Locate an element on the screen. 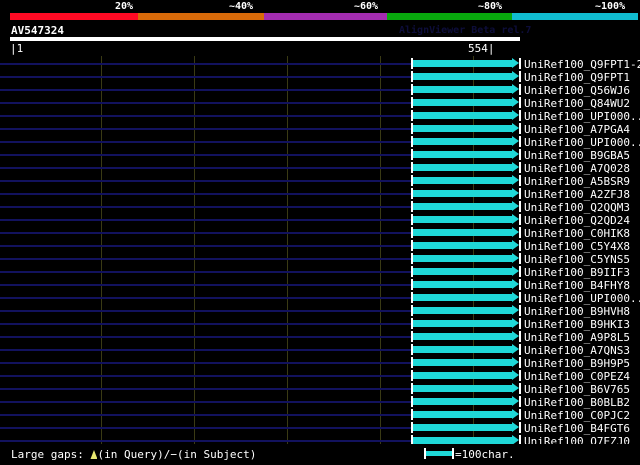 The height and width of the screenshot is (465, 640). hit-row: UniRef100_C0PEZ4 is located at coordinates (320, 376).